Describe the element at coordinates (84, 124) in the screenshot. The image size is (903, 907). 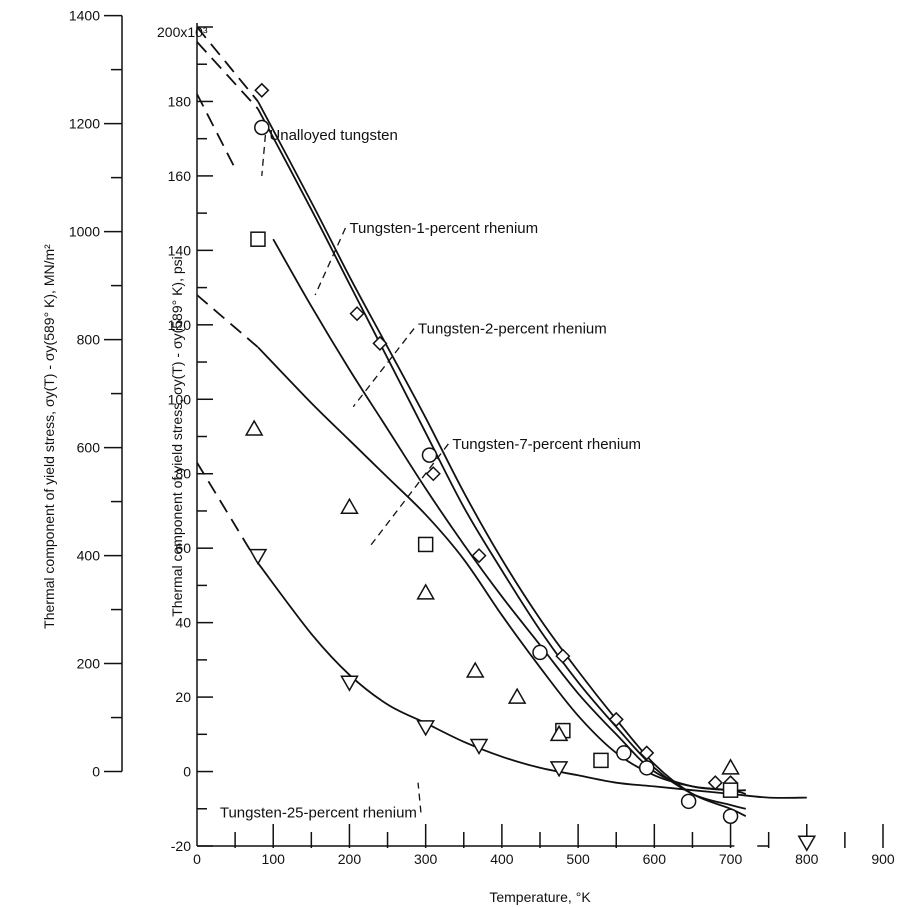
I see `y2-tick-label: 1200` at that location.